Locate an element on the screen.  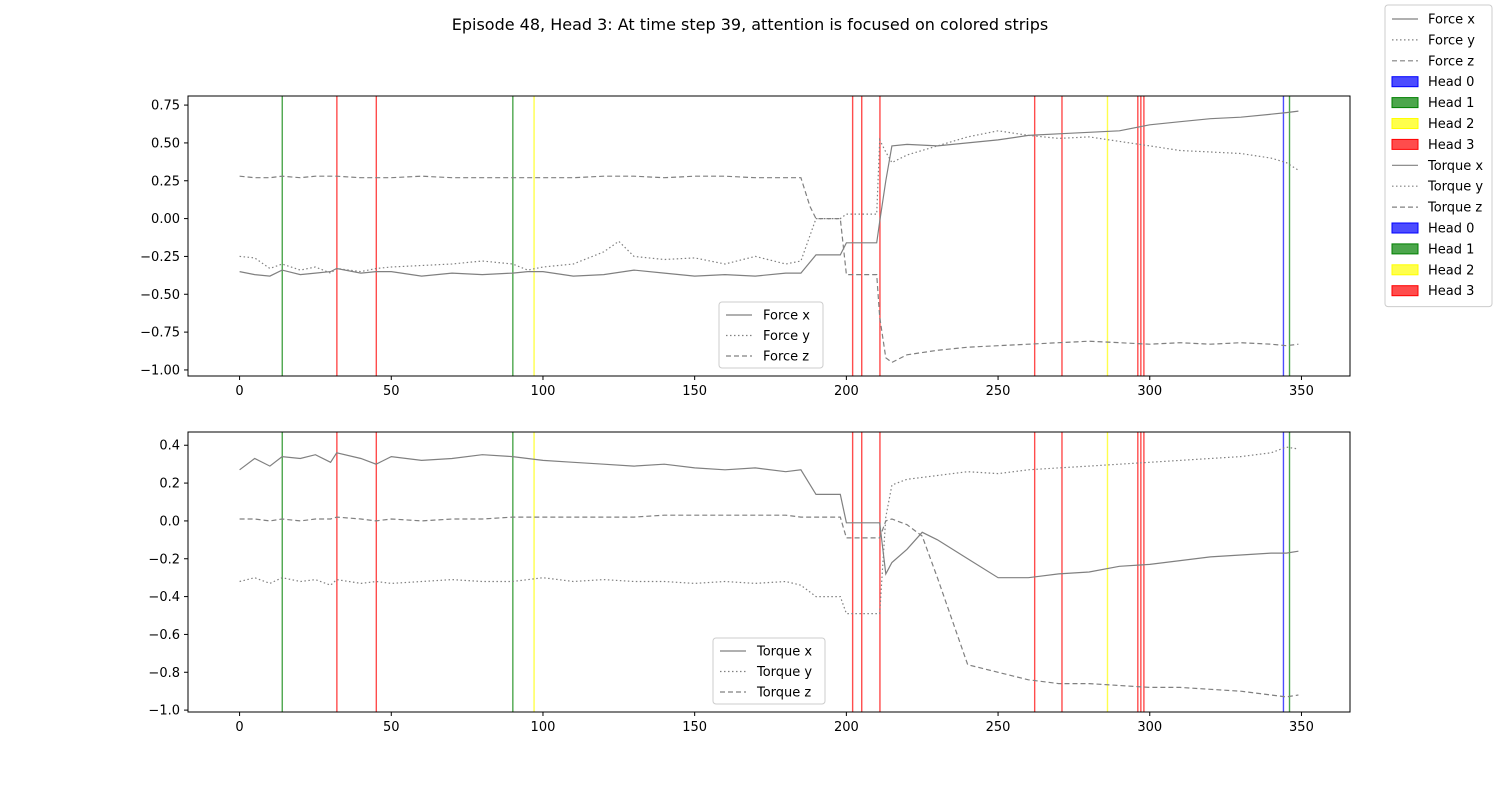
legend-label: Force y is located at coordinates (786, 336).